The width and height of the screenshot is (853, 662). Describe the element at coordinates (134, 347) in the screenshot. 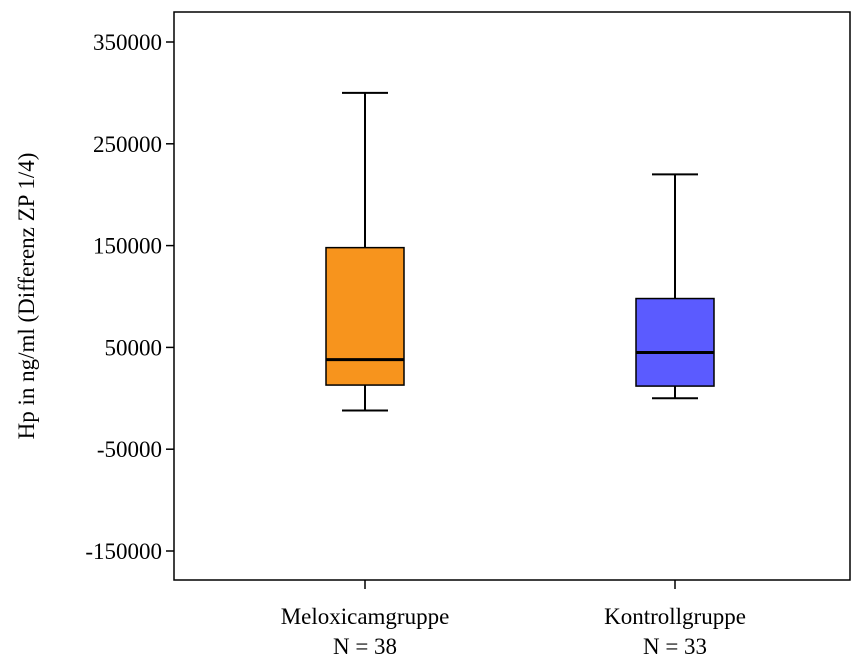

I see `y-tick-label: 50000` at that location.